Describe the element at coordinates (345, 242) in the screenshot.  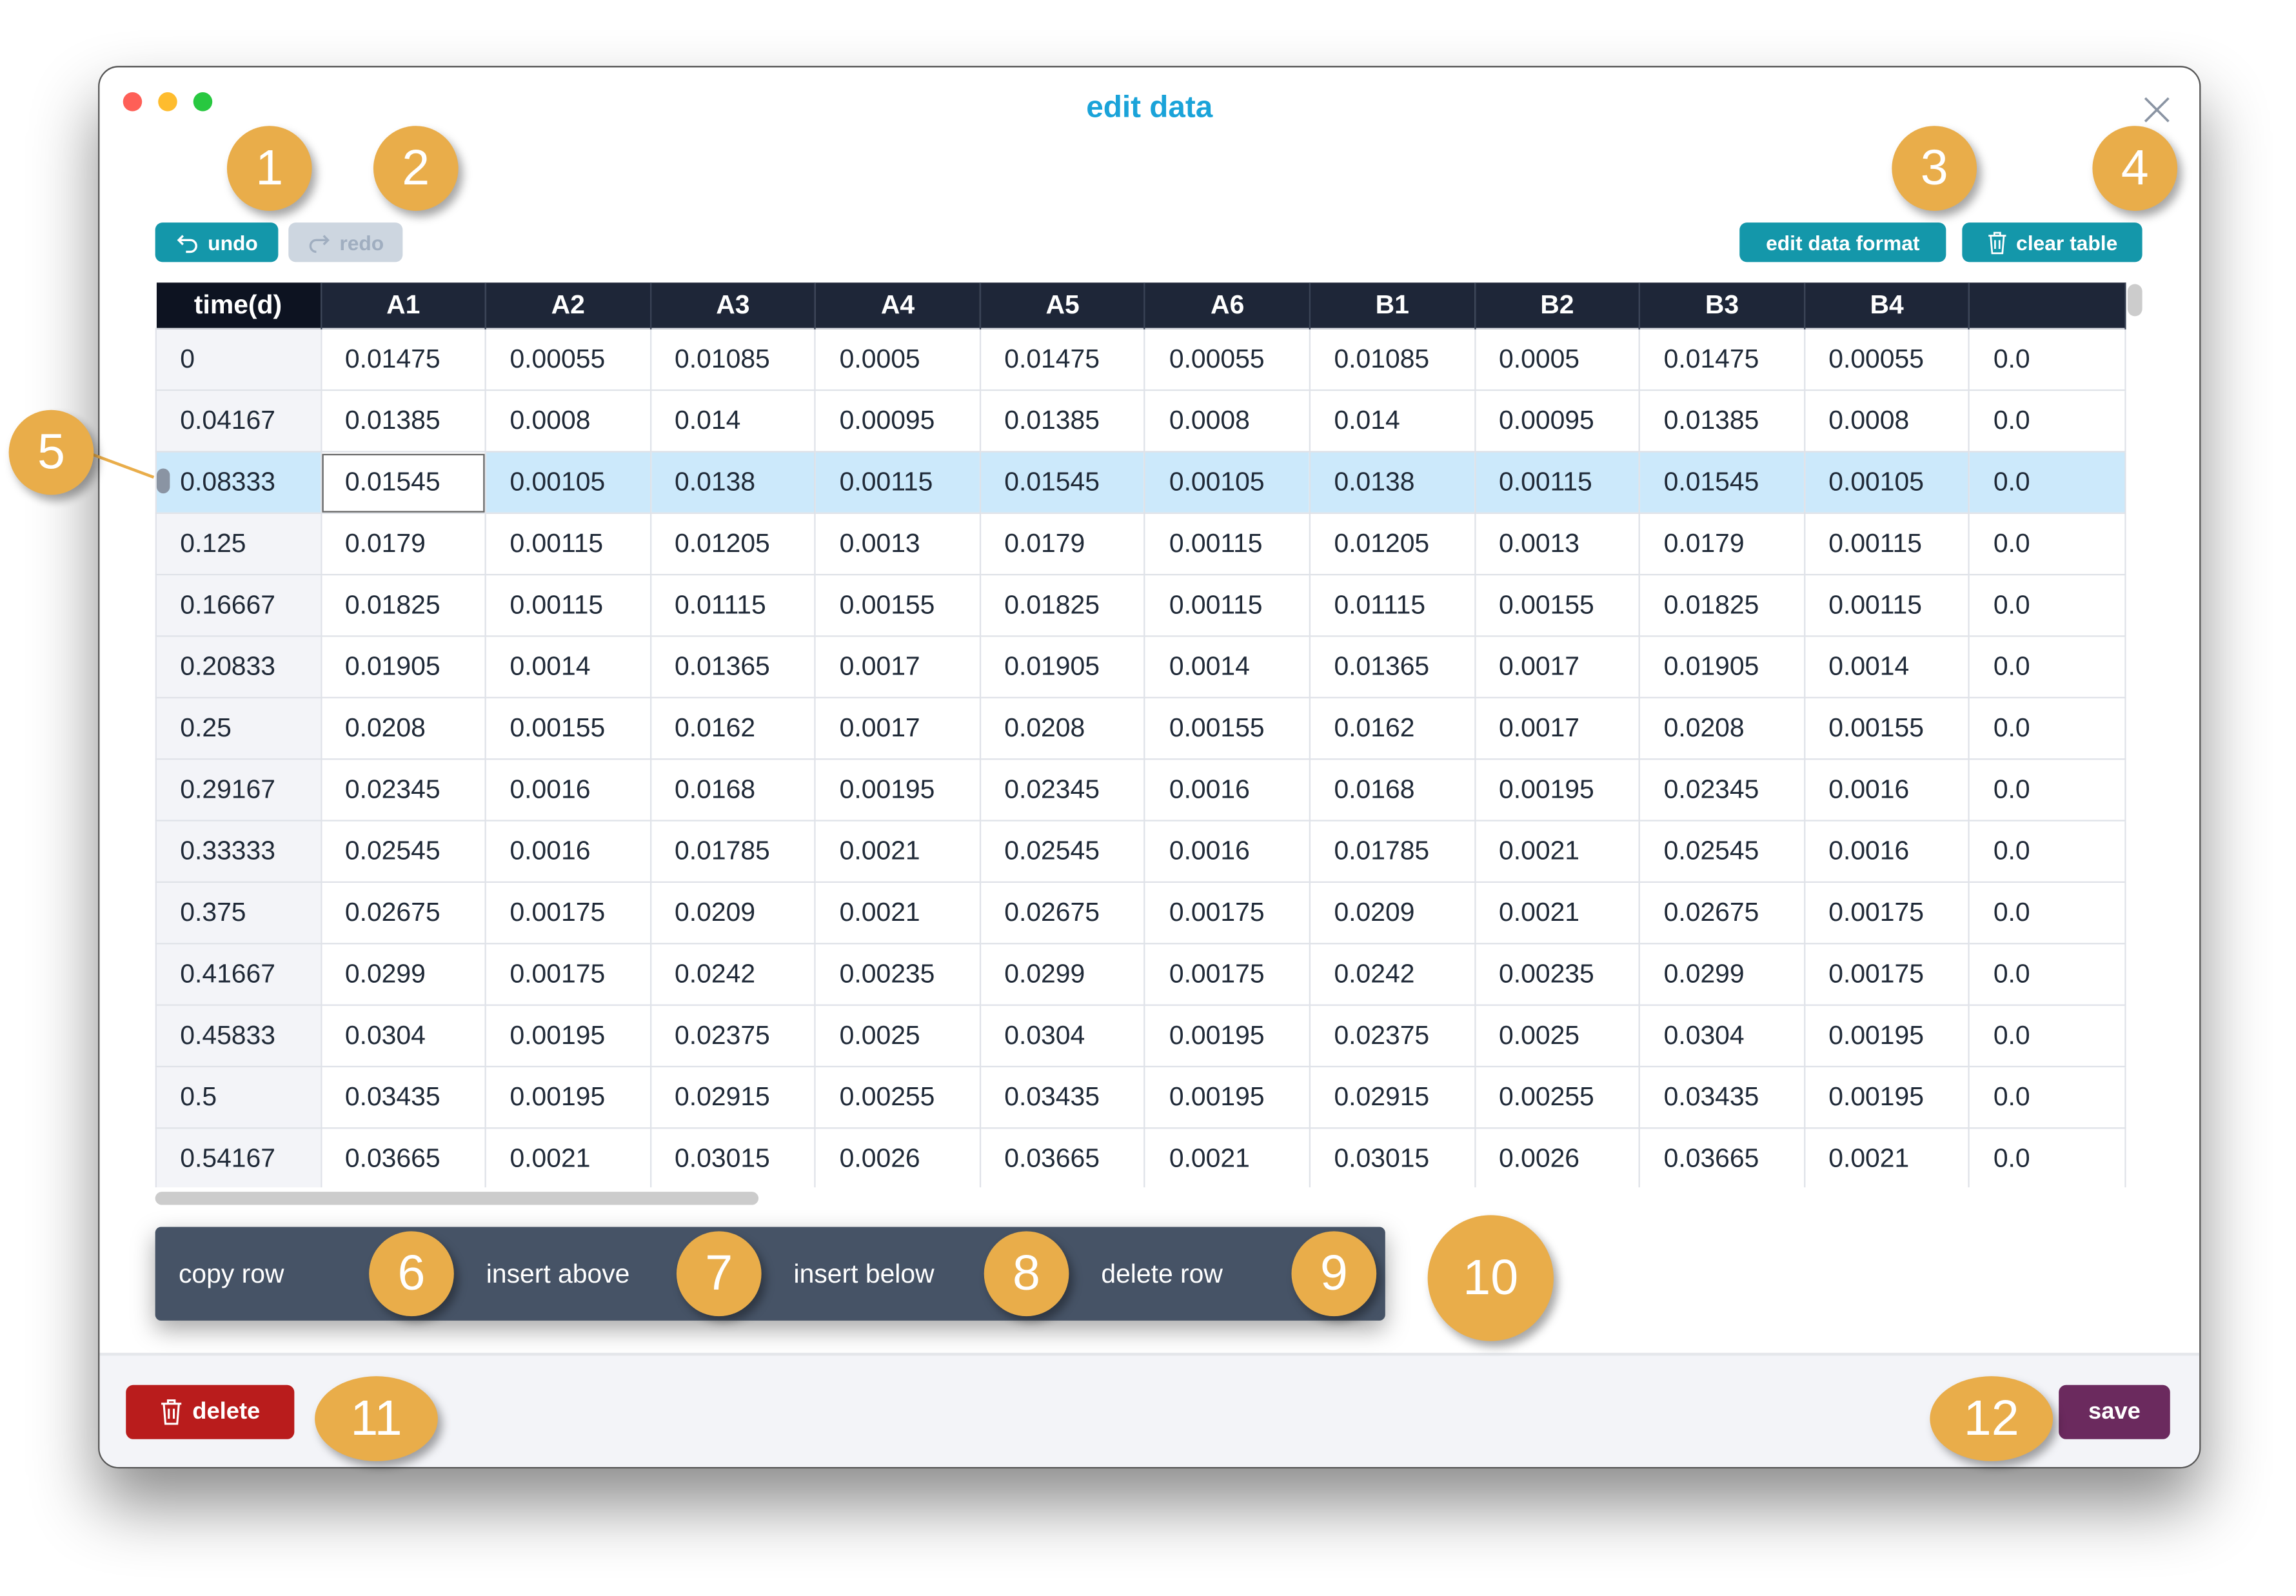
I see `redo-button: redo` at that location.